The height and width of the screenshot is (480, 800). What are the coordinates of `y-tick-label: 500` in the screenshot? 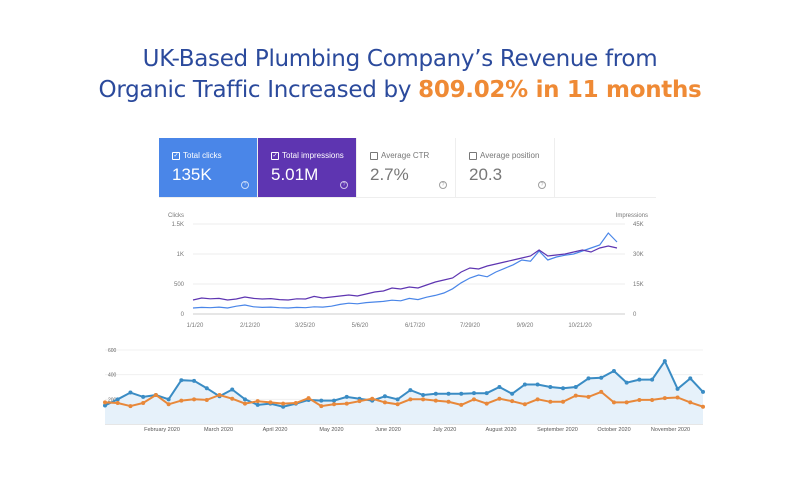 It's located at (179, 285).